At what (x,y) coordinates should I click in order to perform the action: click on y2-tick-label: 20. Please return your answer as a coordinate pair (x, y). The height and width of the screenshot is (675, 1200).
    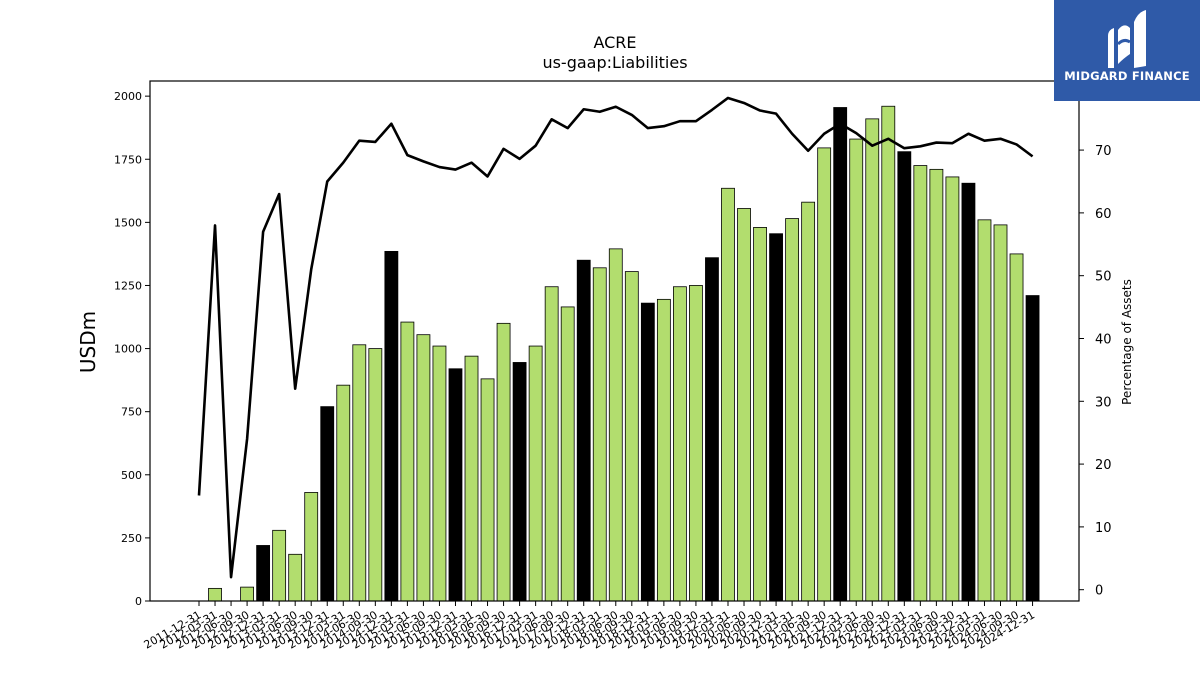
    Looking at the image, I should click on (1103, 465).